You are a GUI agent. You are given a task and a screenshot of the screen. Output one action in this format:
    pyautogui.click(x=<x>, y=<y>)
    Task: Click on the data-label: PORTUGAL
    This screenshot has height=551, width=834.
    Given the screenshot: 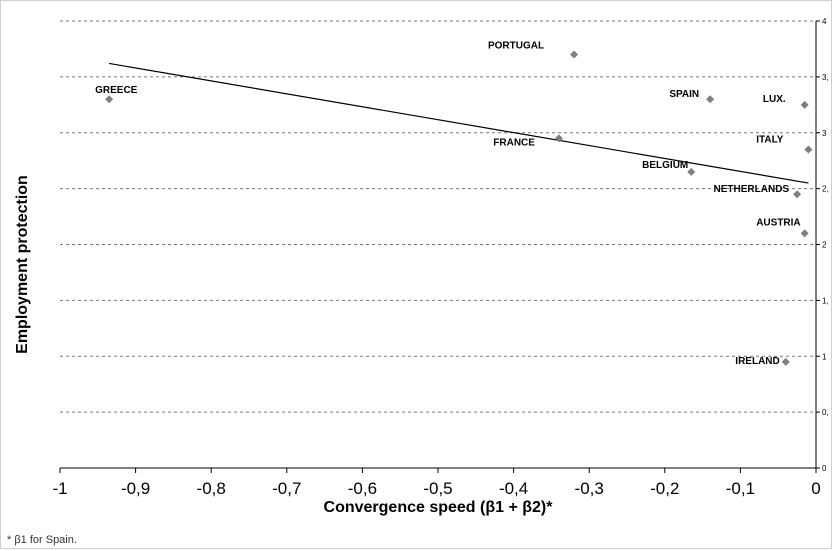 What is the action you would take?
    pyautogui.click(x=516, y=46)
    